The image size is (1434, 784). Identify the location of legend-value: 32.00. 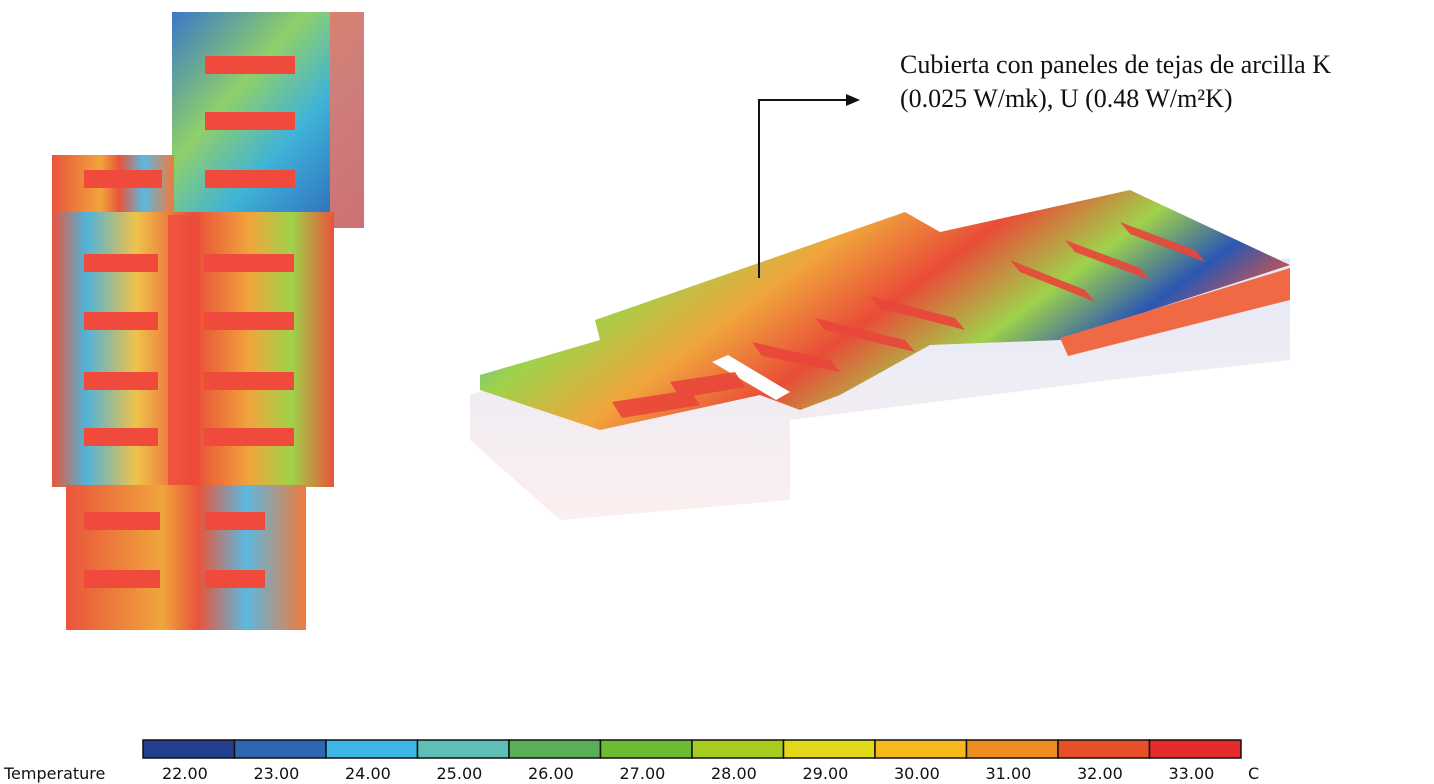
(1100, 773).